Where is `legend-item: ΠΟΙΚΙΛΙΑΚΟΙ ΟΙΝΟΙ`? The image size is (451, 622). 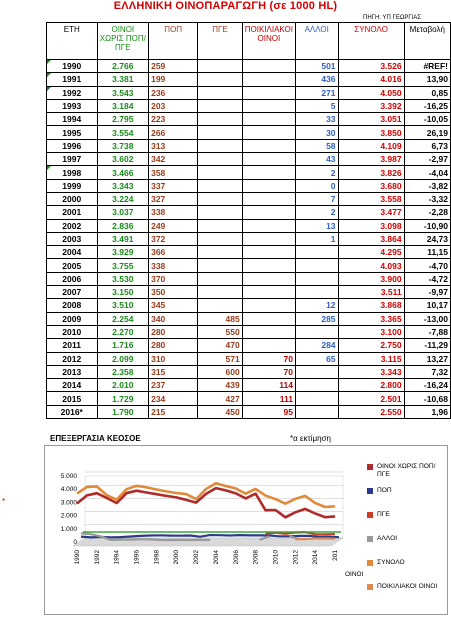
legend-item: ΠΟΙΚΙΛΙΑΚΟΙ ΟΙΝΟΙ is located at coordinates (407, 595).